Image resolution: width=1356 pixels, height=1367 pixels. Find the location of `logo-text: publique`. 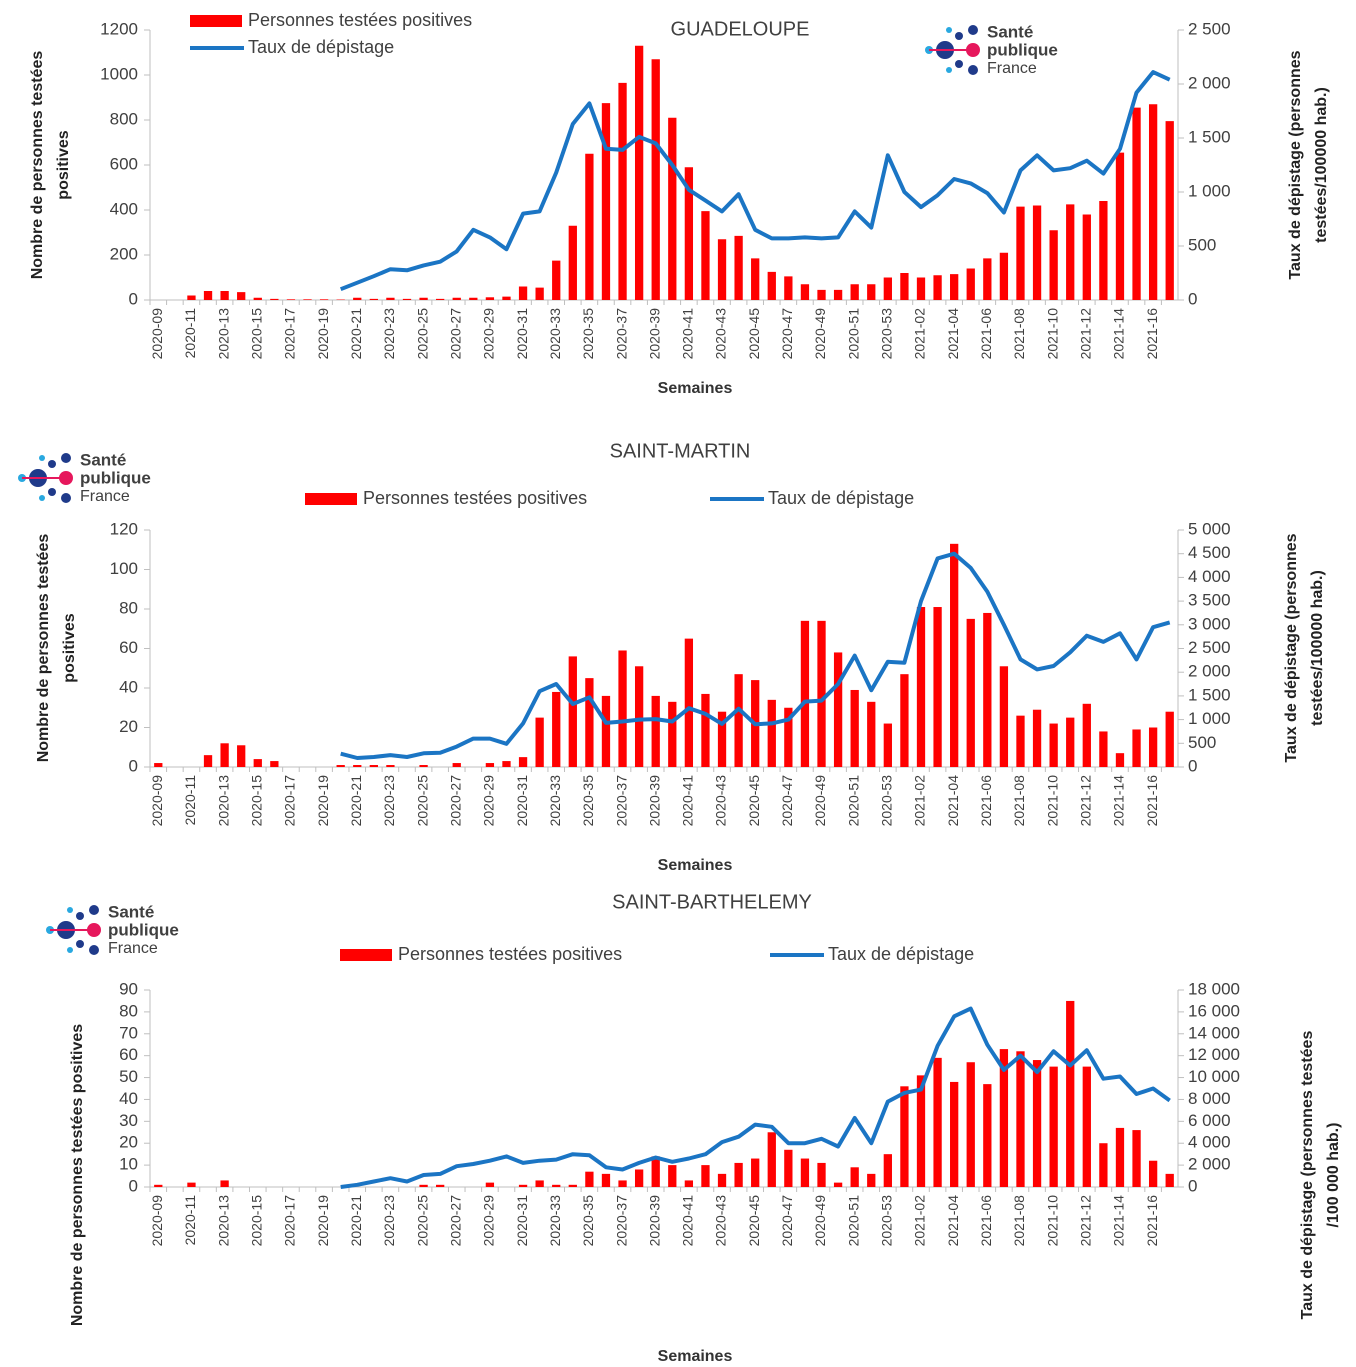

logo-text: publique is located at coordinates (115, 477).